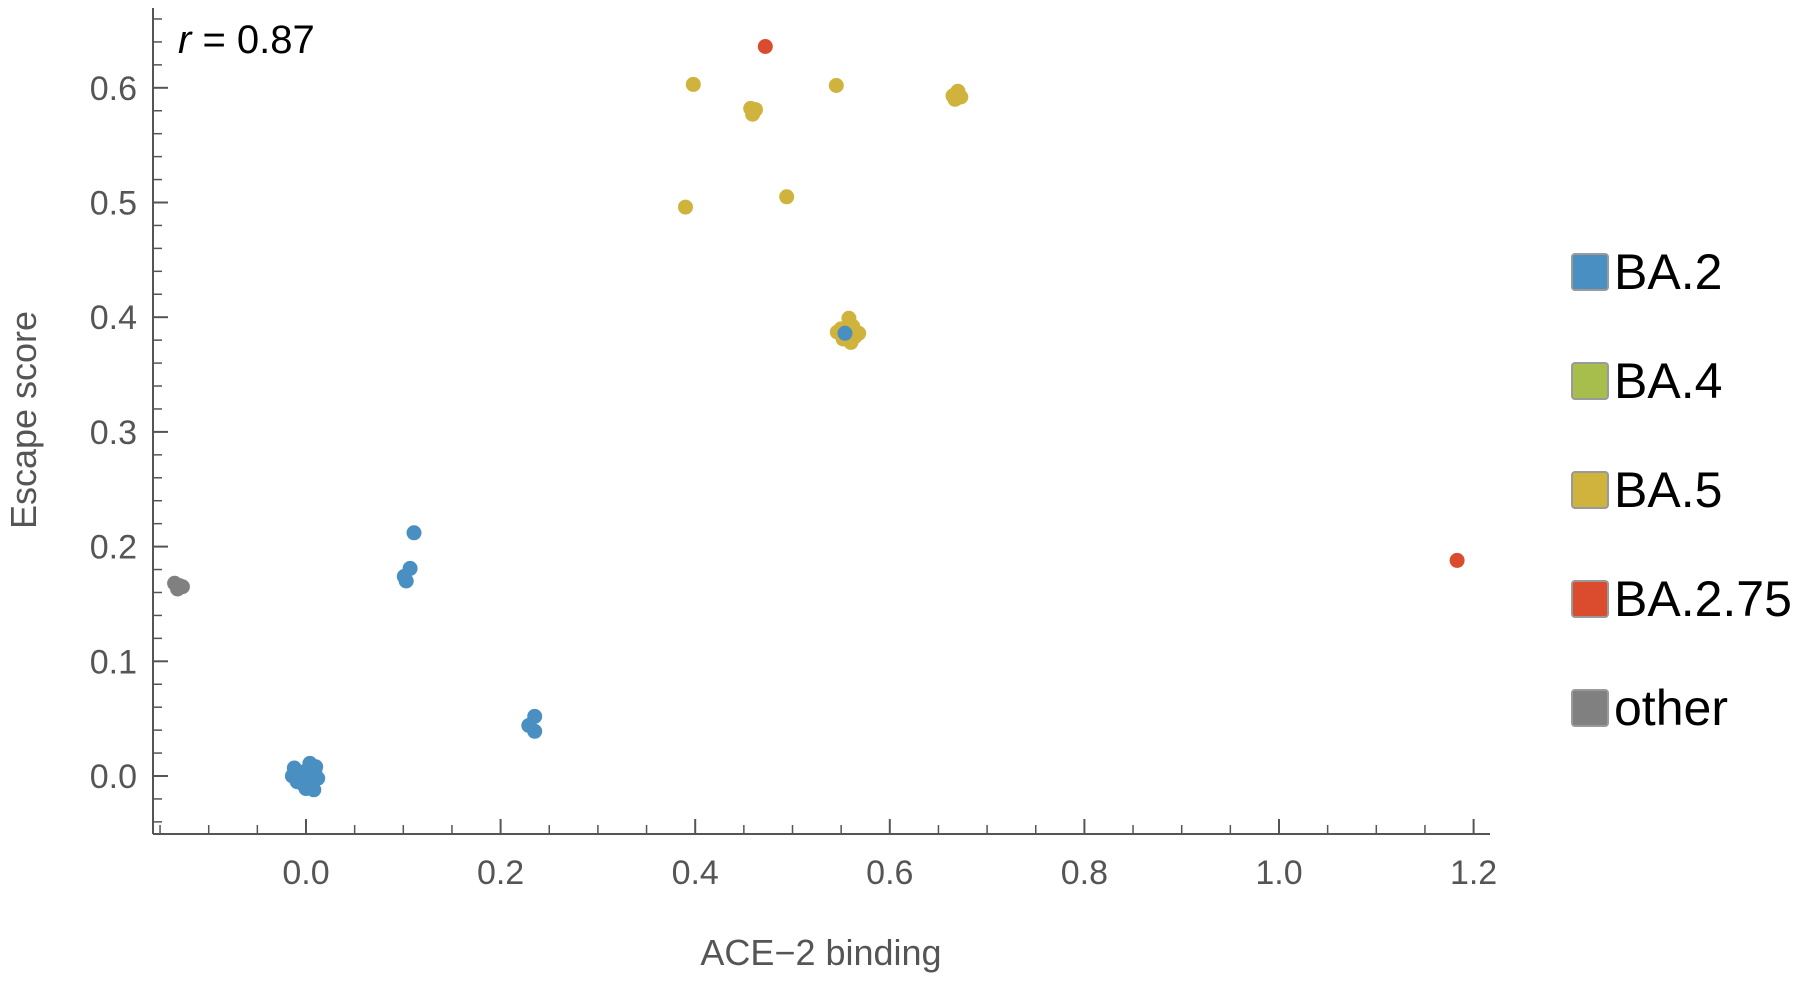 This screenshot has height=984, width=1817. I want to click on x-axis-ticks: 0.0 0.2 0.4 0.6 0.8 1.0 1.2, so click(828, 855).